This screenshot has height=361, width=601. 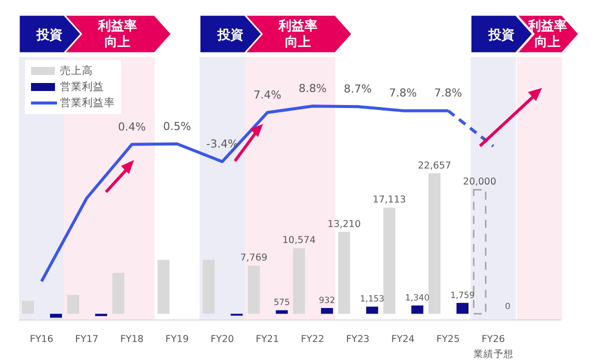 I want to click on x-tick-label: FY18, so click(x=132, y=339).